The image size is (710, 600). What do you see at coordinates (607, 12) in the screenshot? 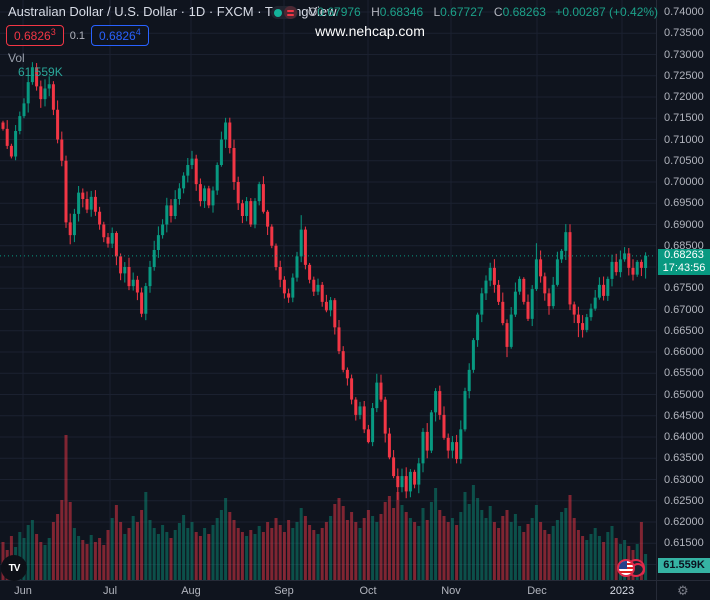
I see `change-value: +0.00287 (+0.42%)` at bounding box center [607, 12].